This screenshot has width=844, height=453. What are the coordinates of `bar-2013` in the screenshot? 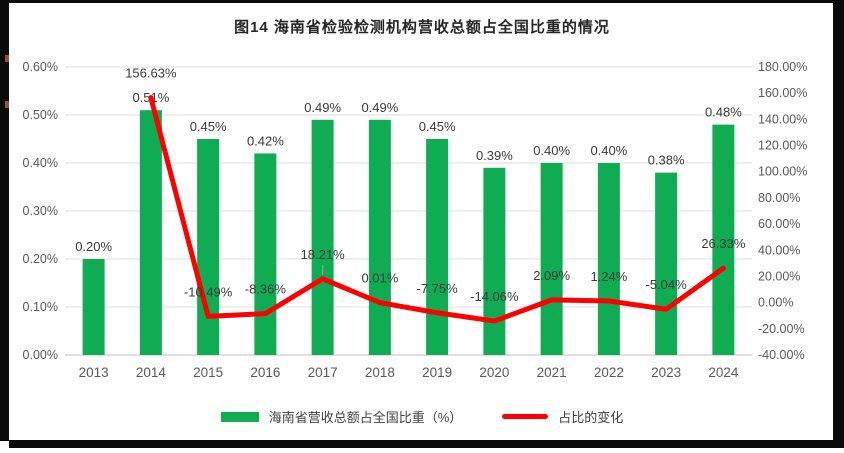 It's located at (93, 307).